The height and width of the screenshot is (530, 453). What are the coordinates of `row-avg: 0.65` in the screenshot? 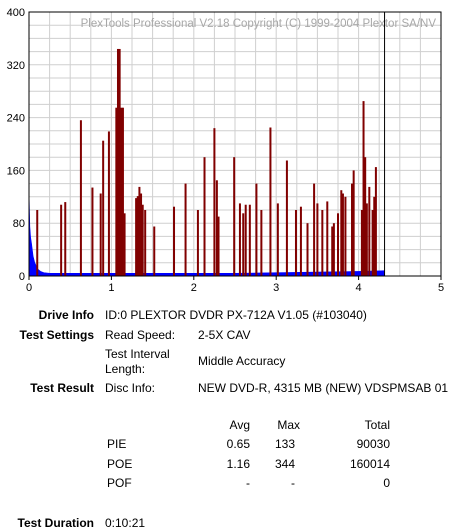 It's located at (238, 444).